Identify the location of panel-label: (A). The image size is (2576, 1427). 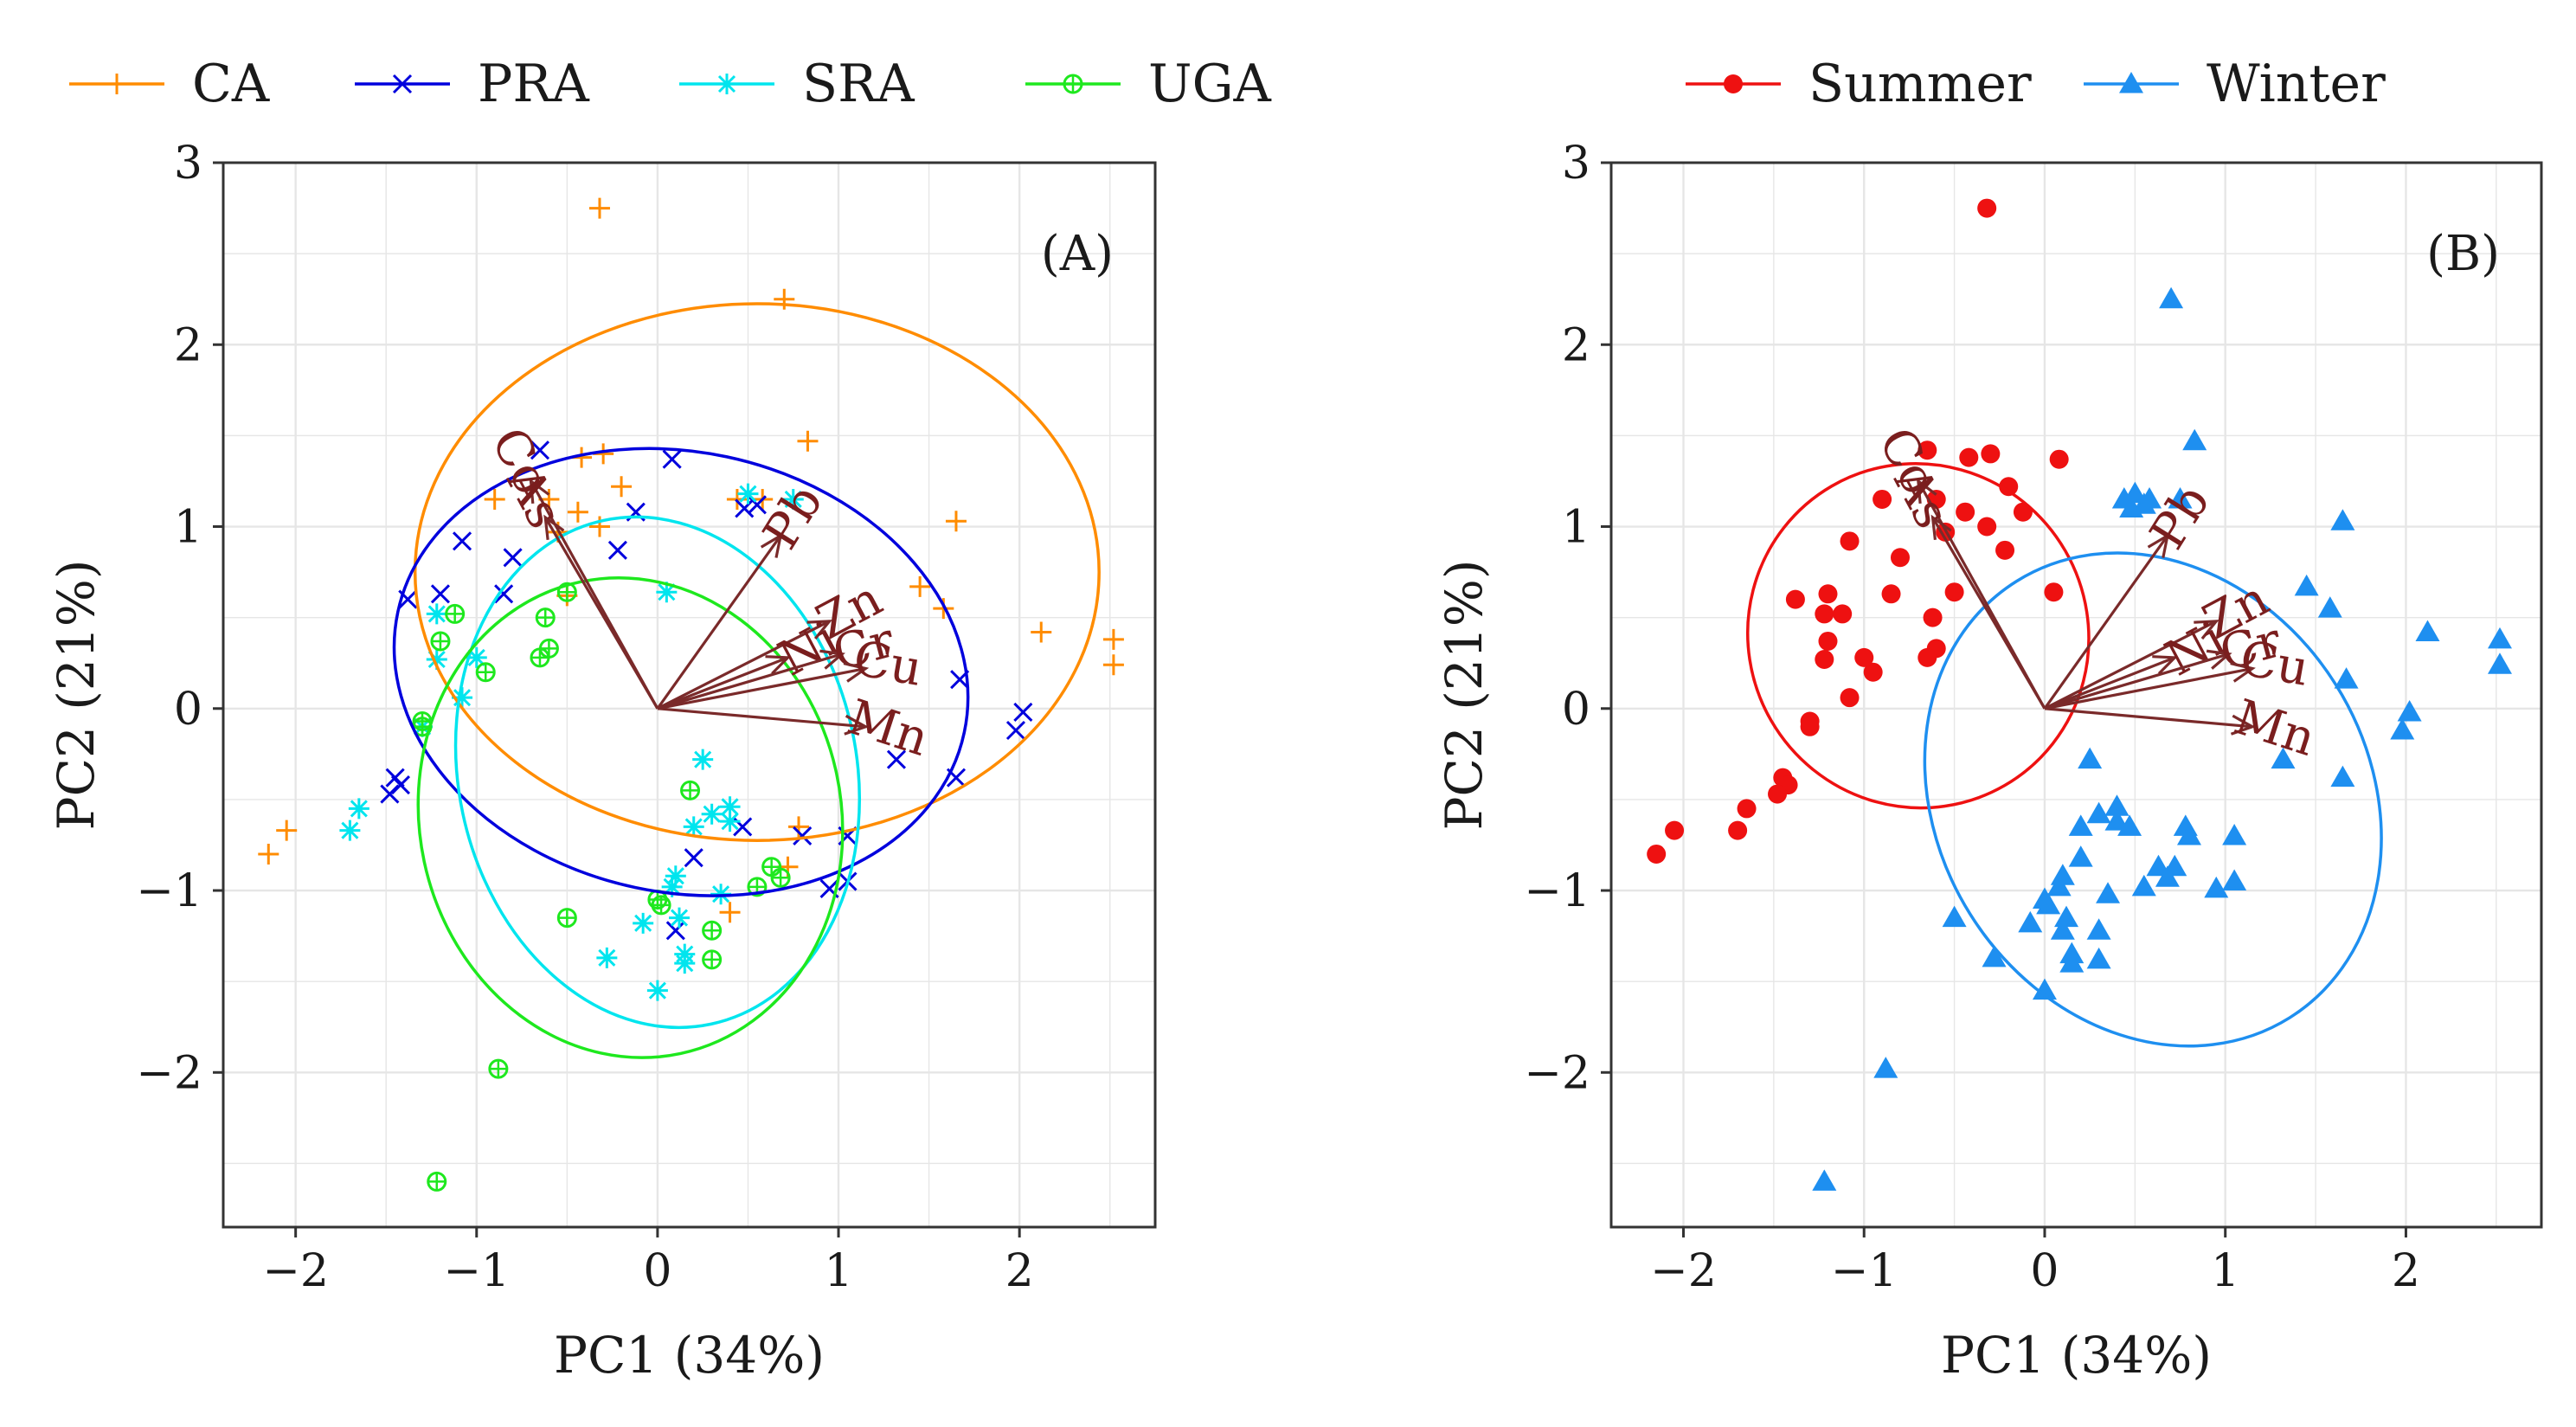
(1077, 254).